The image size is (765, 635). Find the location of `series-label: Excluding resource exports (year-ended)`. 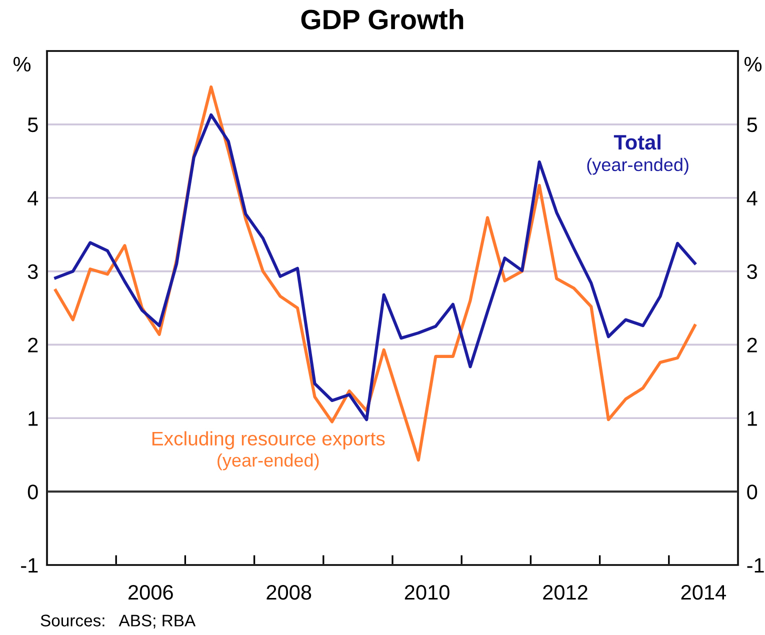

series-label: Excluding resource exports (year-ended) is located at coordinates (268, 450).